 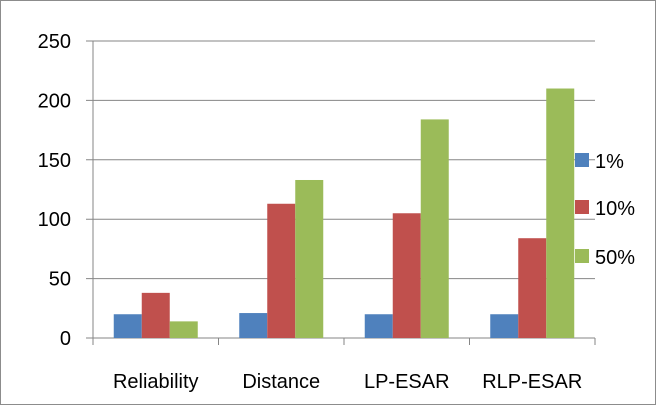 What do you see at coordinates (615, 258) in the screenshot?
I see `legend-label: 50%` at bounding box center [615, 258].